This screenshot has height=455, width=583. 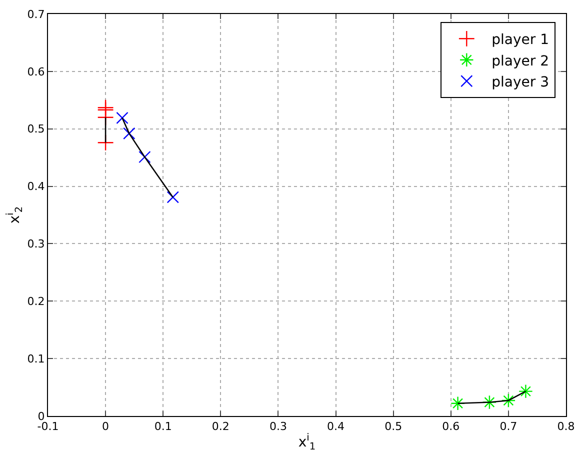 I want to click on x-tick-label: 0.6, so click(x=451, y=427).